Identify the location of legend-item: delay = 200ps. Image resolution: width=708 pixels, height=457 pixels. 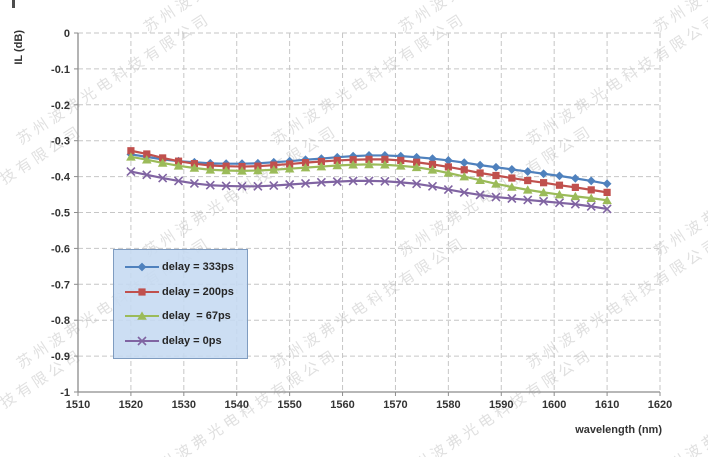
(184, 292).